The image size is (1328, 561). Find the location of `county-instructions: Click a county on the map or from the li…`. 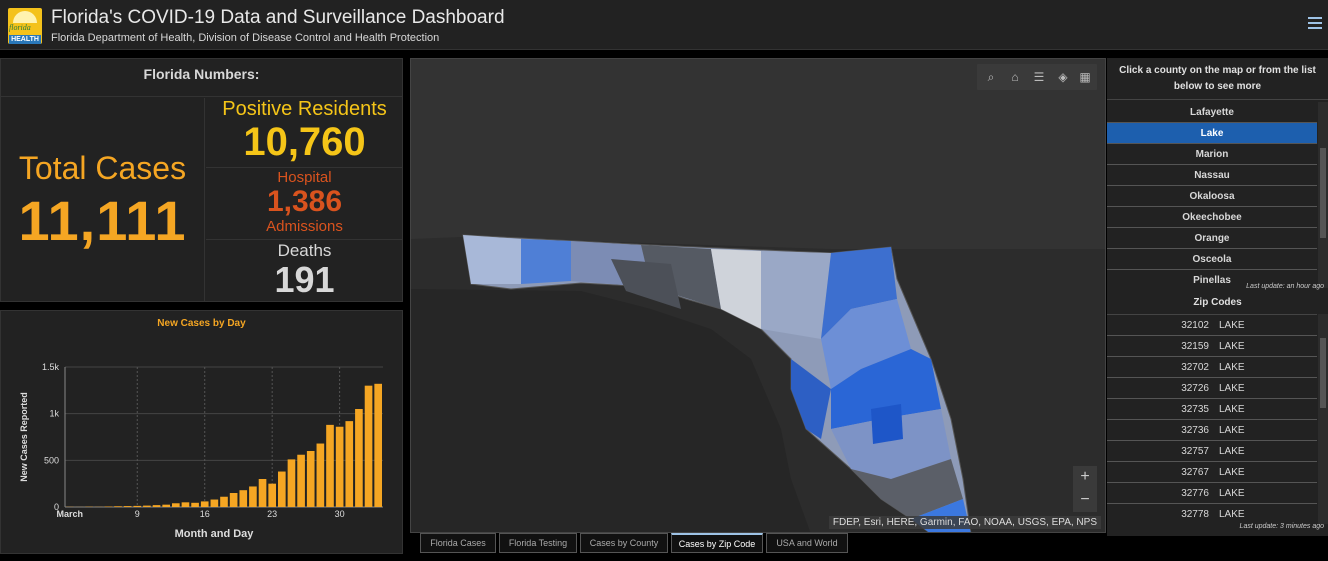

county-instructions: Click a county on the map or from the li… is located at coordinates (1217, 79).